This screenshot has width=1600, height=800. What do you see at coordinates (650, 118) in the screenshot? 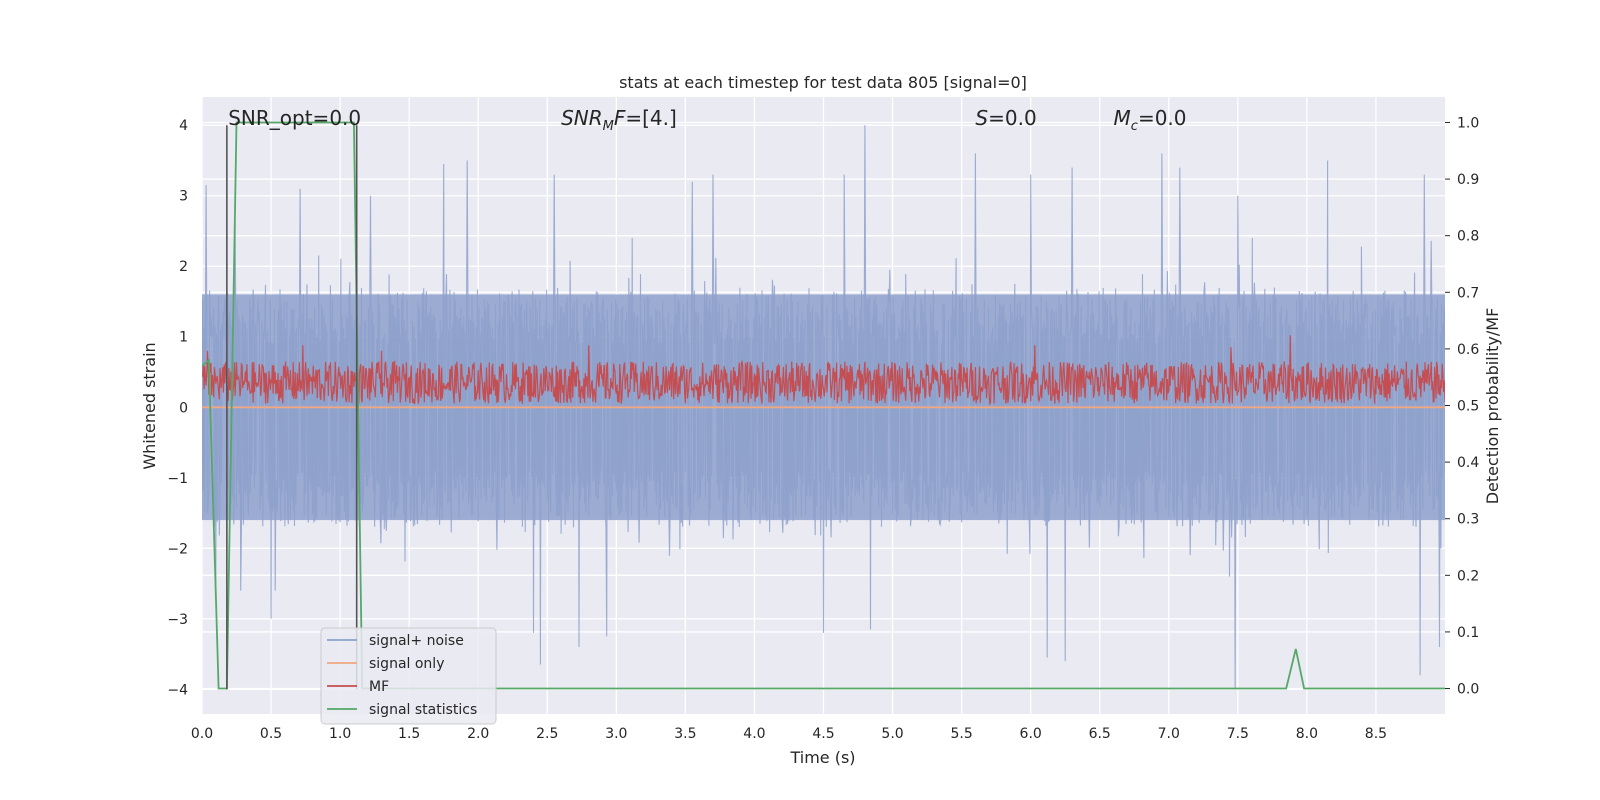
I see `annotation-part: =[4.]` at bounding box center [650, 118].